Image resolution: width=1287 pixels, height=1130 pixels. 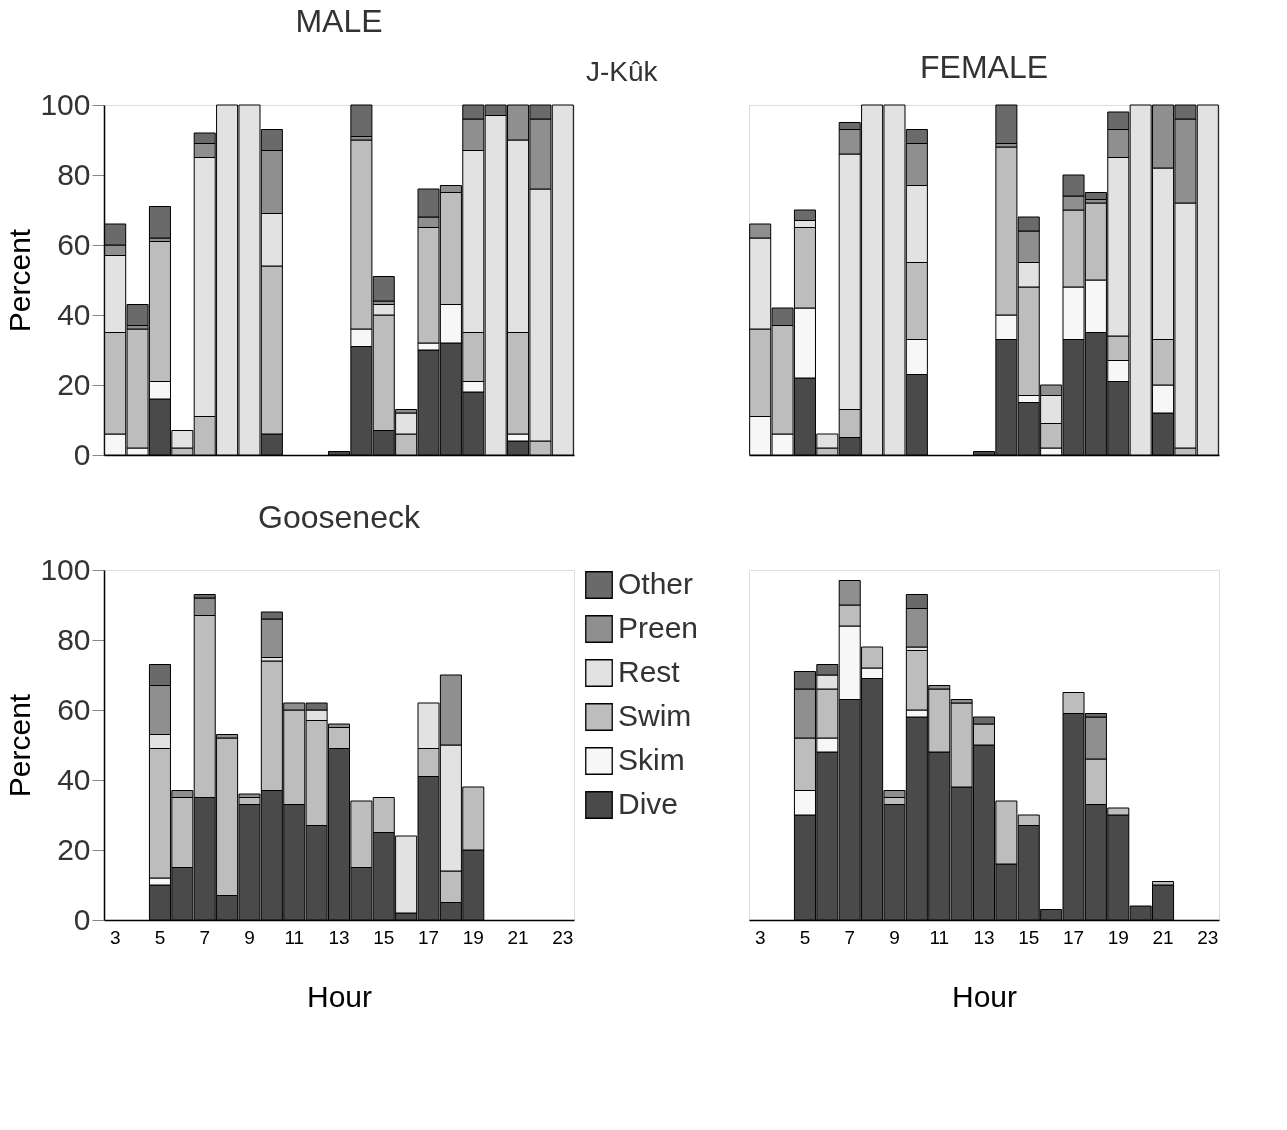 What do you see at coordinates (622, 71) in the screenshot?
I see `text: J-Kûk` at bounding box center [622, 71].